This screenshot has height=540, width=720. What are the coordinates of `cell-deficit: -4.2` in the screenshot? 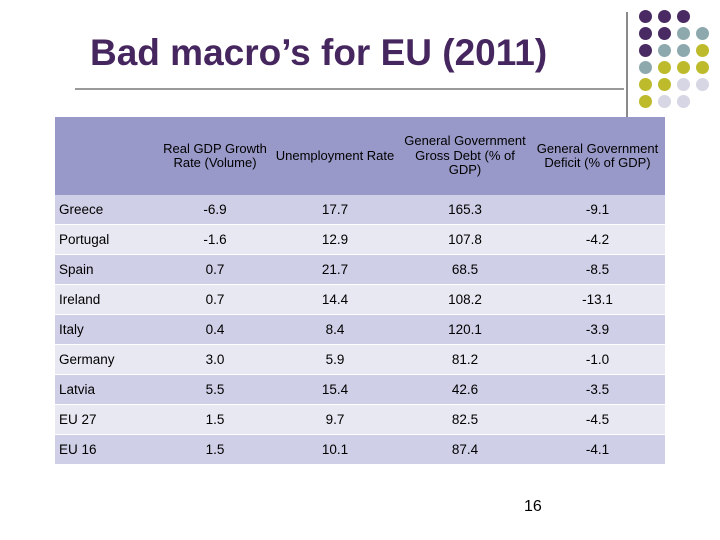 It's located at (597, 239).